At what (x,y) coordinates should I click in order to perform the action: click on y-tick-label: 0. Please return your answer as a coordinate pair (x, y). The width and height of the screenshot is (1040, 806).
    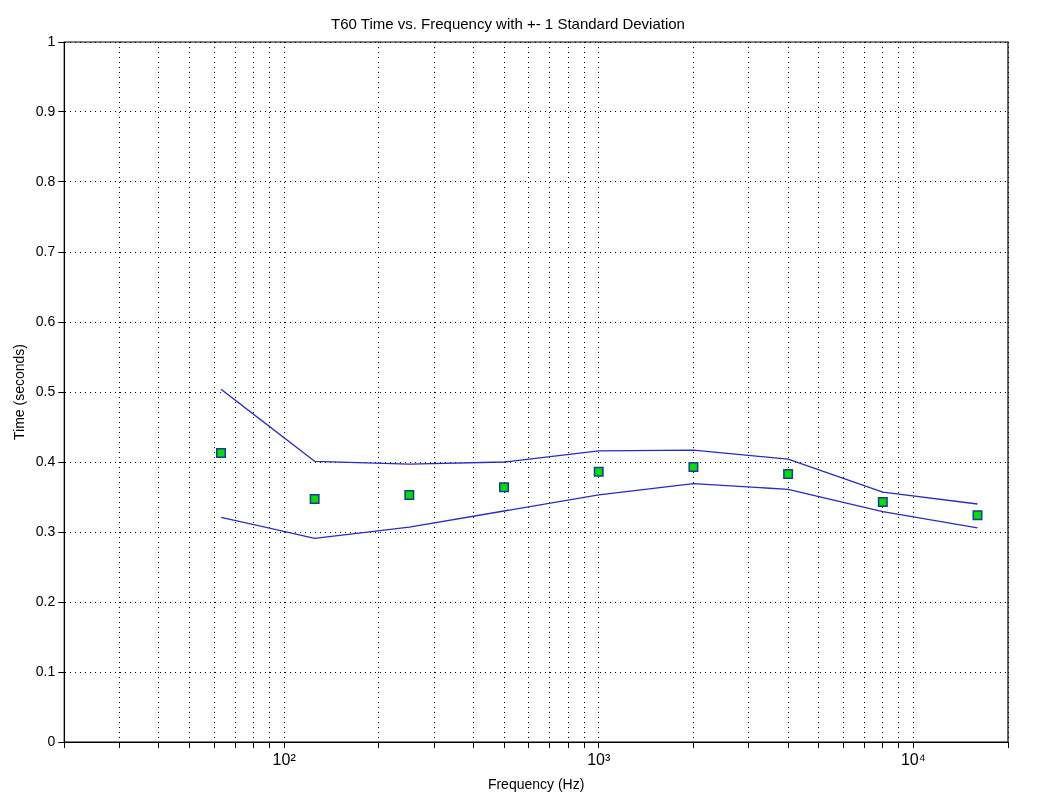
    Looking at the image, I should click on (51, 740).